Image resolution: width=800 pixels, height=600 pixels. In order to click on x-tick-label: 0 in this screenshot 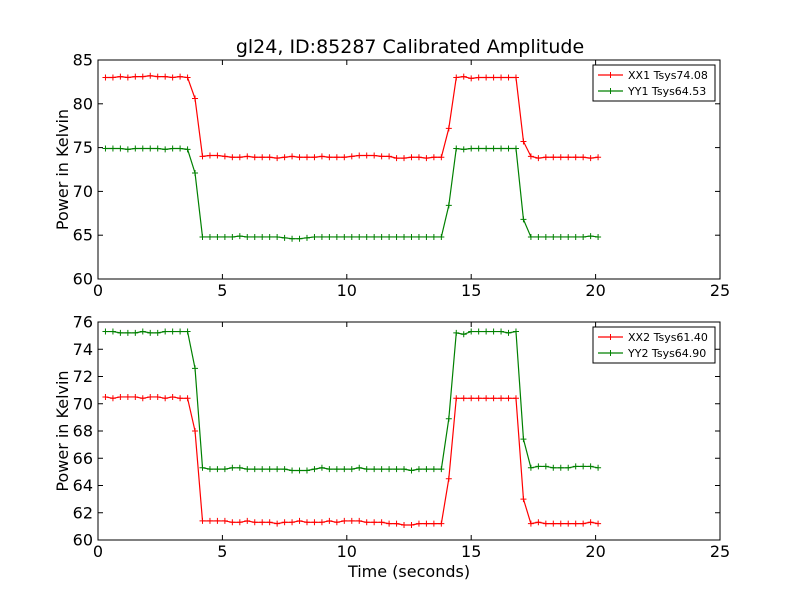, I will do `click(98, 551)`.